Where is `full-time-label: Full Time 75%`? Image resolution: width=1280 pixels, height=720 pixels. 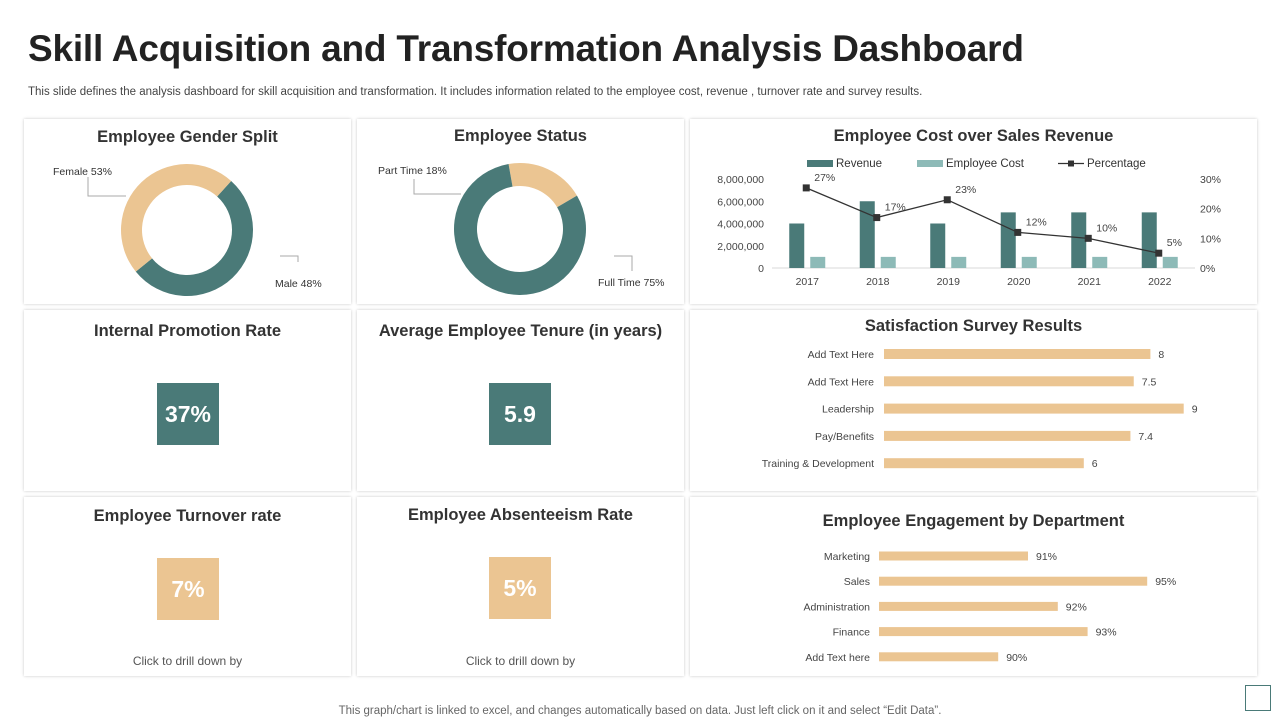 full-time-label: Full Time 75% is located at coordinates (631, 283).